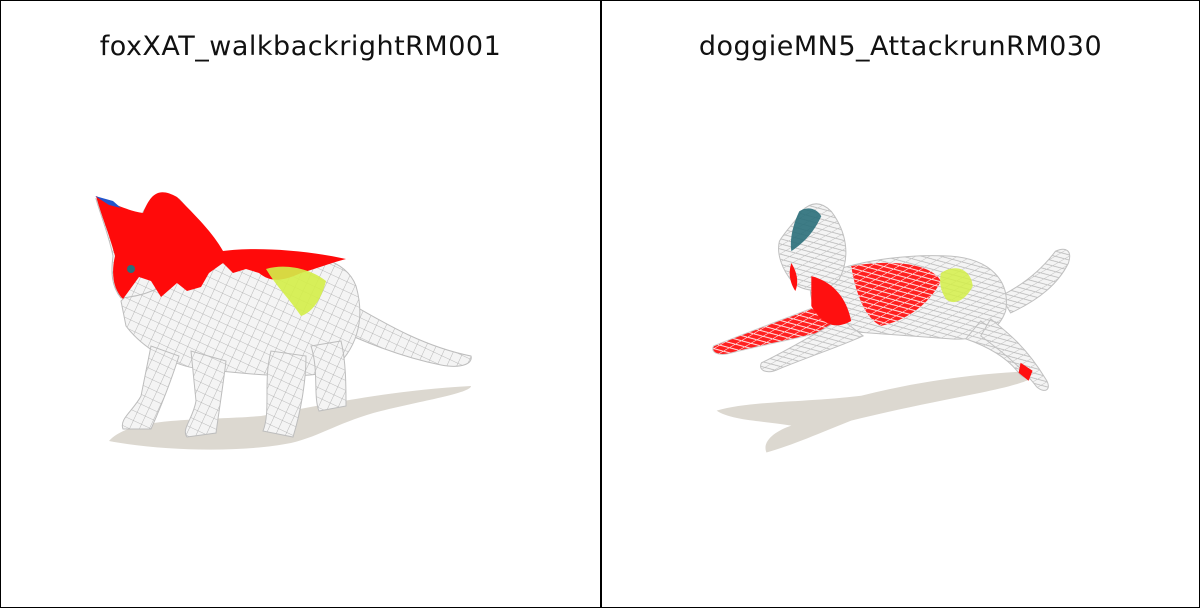  I want to click on panel-title-left: foxXAT_walkbackrightRM001, so click(300, 46).